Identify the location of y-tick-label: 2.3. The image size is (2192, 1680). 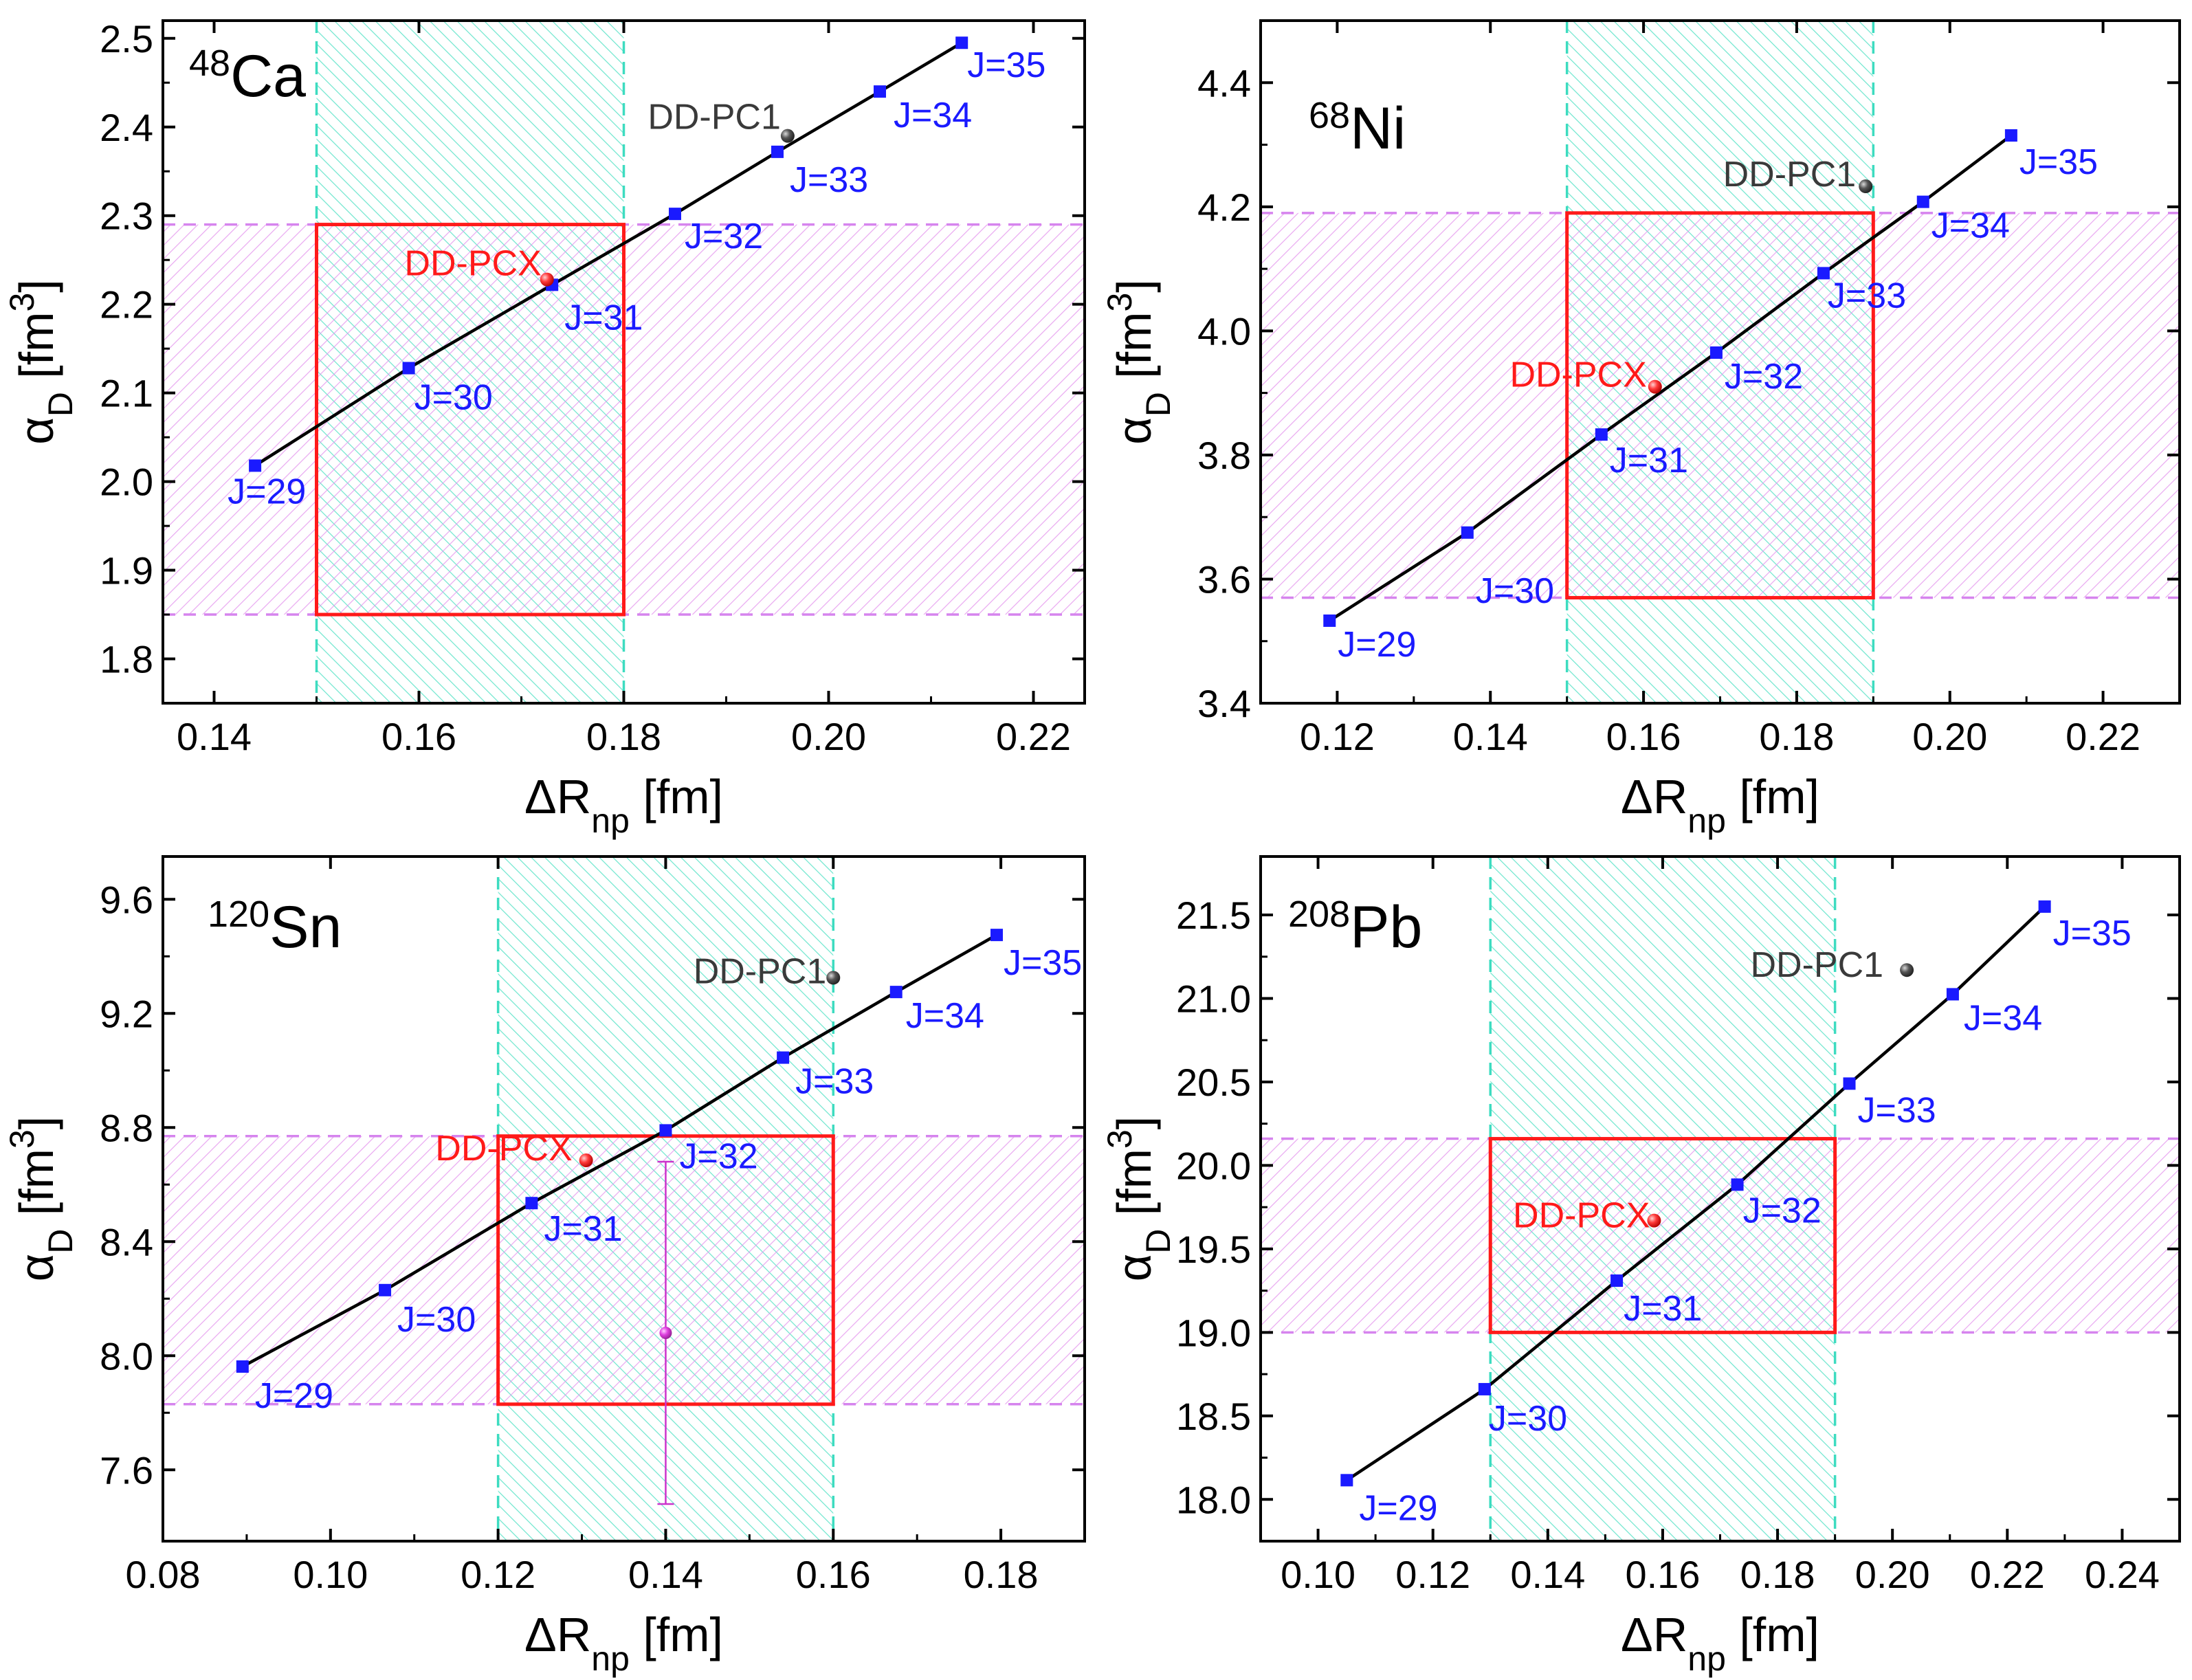
(126, 216).